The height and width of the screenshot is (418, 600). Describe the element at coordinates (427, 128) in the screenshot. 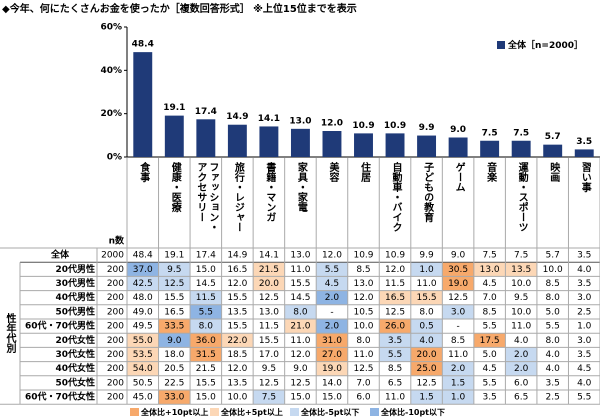

I see `value-label: 9.9` at that location.